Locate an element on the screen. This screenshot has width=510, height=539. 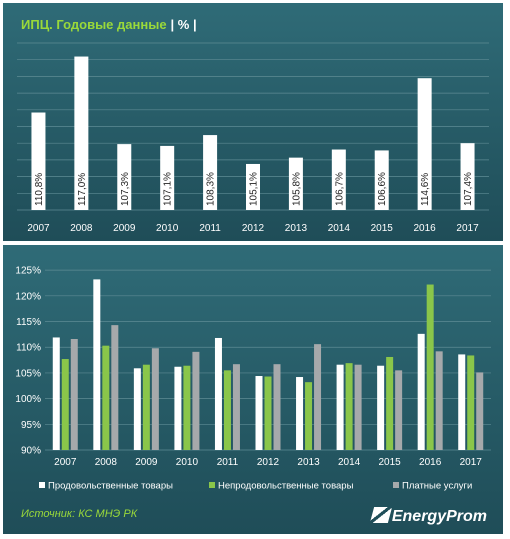
energyprom-logo: EnergyProm is located at coordinates (428, 516).